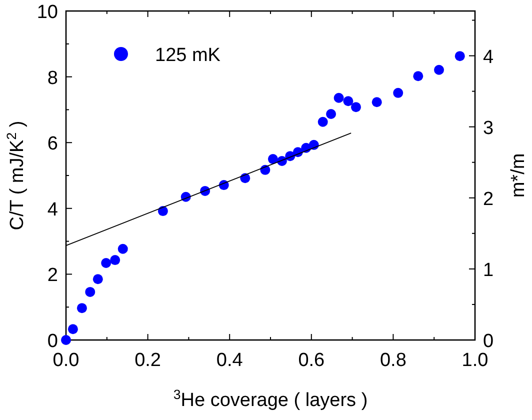 This screenshot has height=420, width=532. I want to click on x-tick-label: 0.4, so click(230, 360).